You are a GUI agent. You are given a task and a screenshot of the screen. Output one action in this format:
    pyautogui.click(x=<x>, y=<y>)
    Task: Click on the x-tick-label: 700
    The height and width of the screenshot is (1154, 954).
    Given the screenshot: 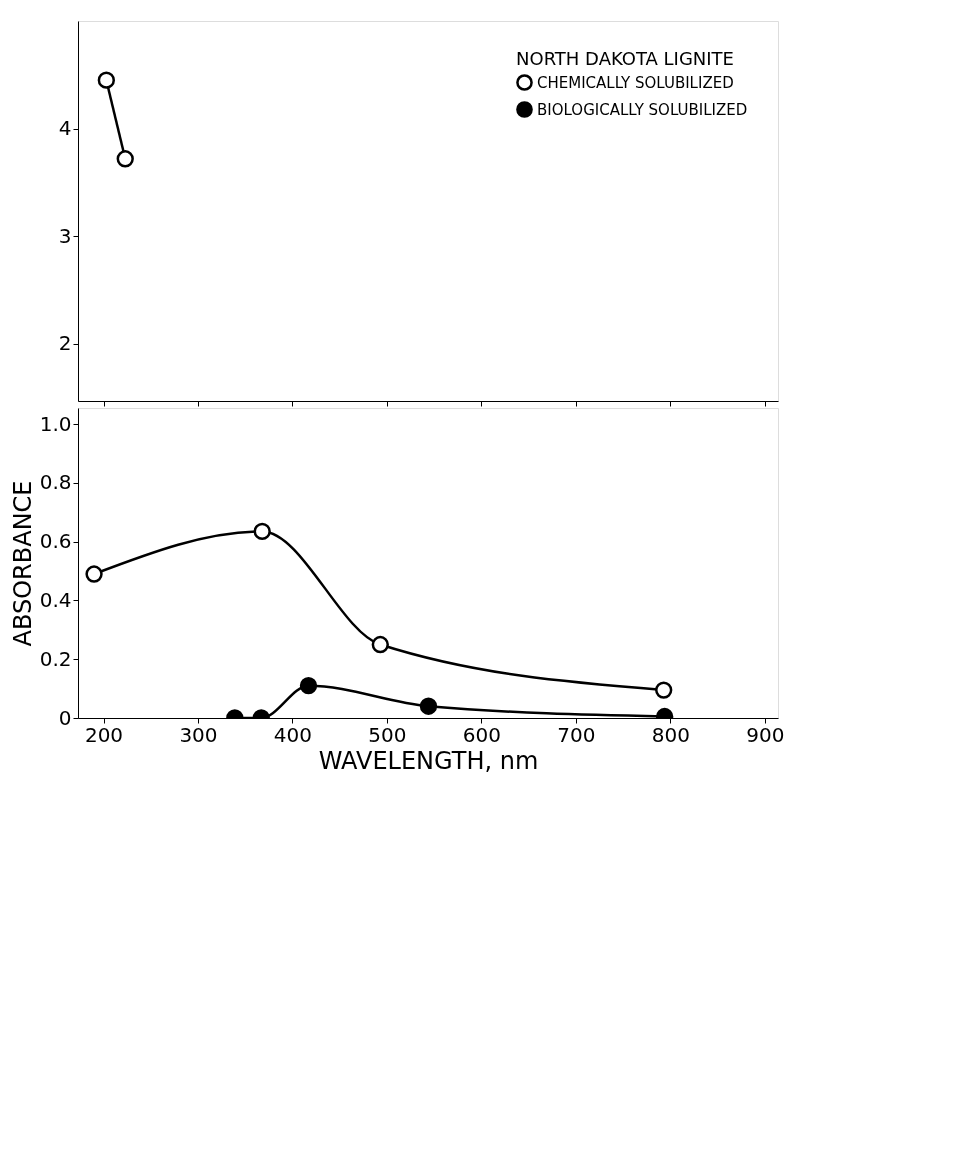 What is the action you would take?
    pyautogui.click(x=576, y=734)
    